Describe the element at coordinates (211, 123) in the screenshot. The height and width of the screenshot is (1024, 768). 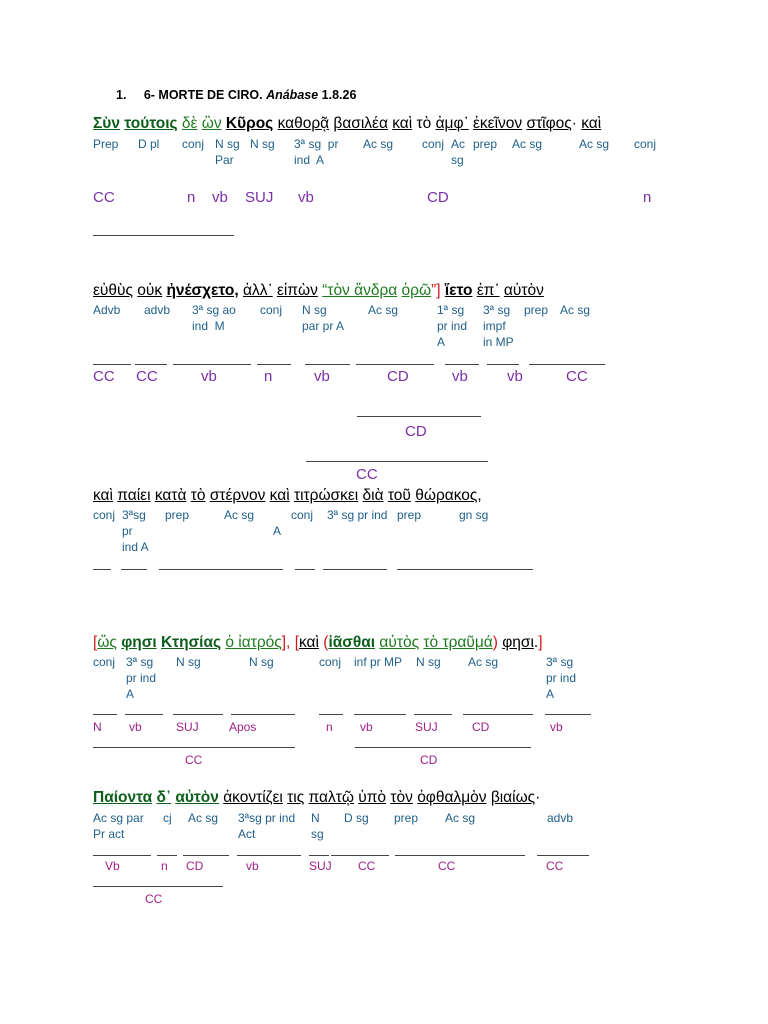
I see `greek-word: ὢν` at that location.